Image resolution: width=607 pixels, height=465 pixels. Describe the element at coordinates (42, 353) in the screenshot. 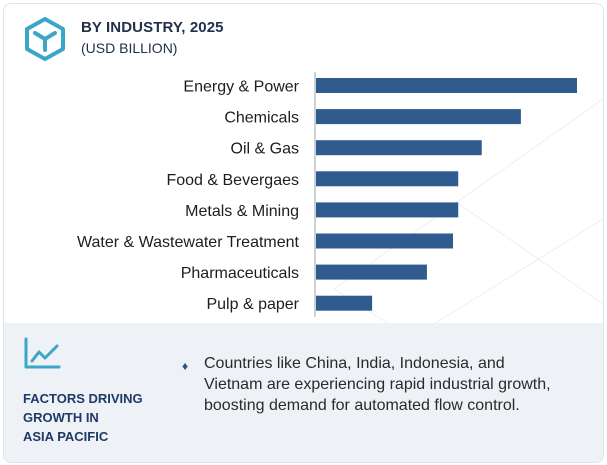

I see `trend-line-icon` at that location.